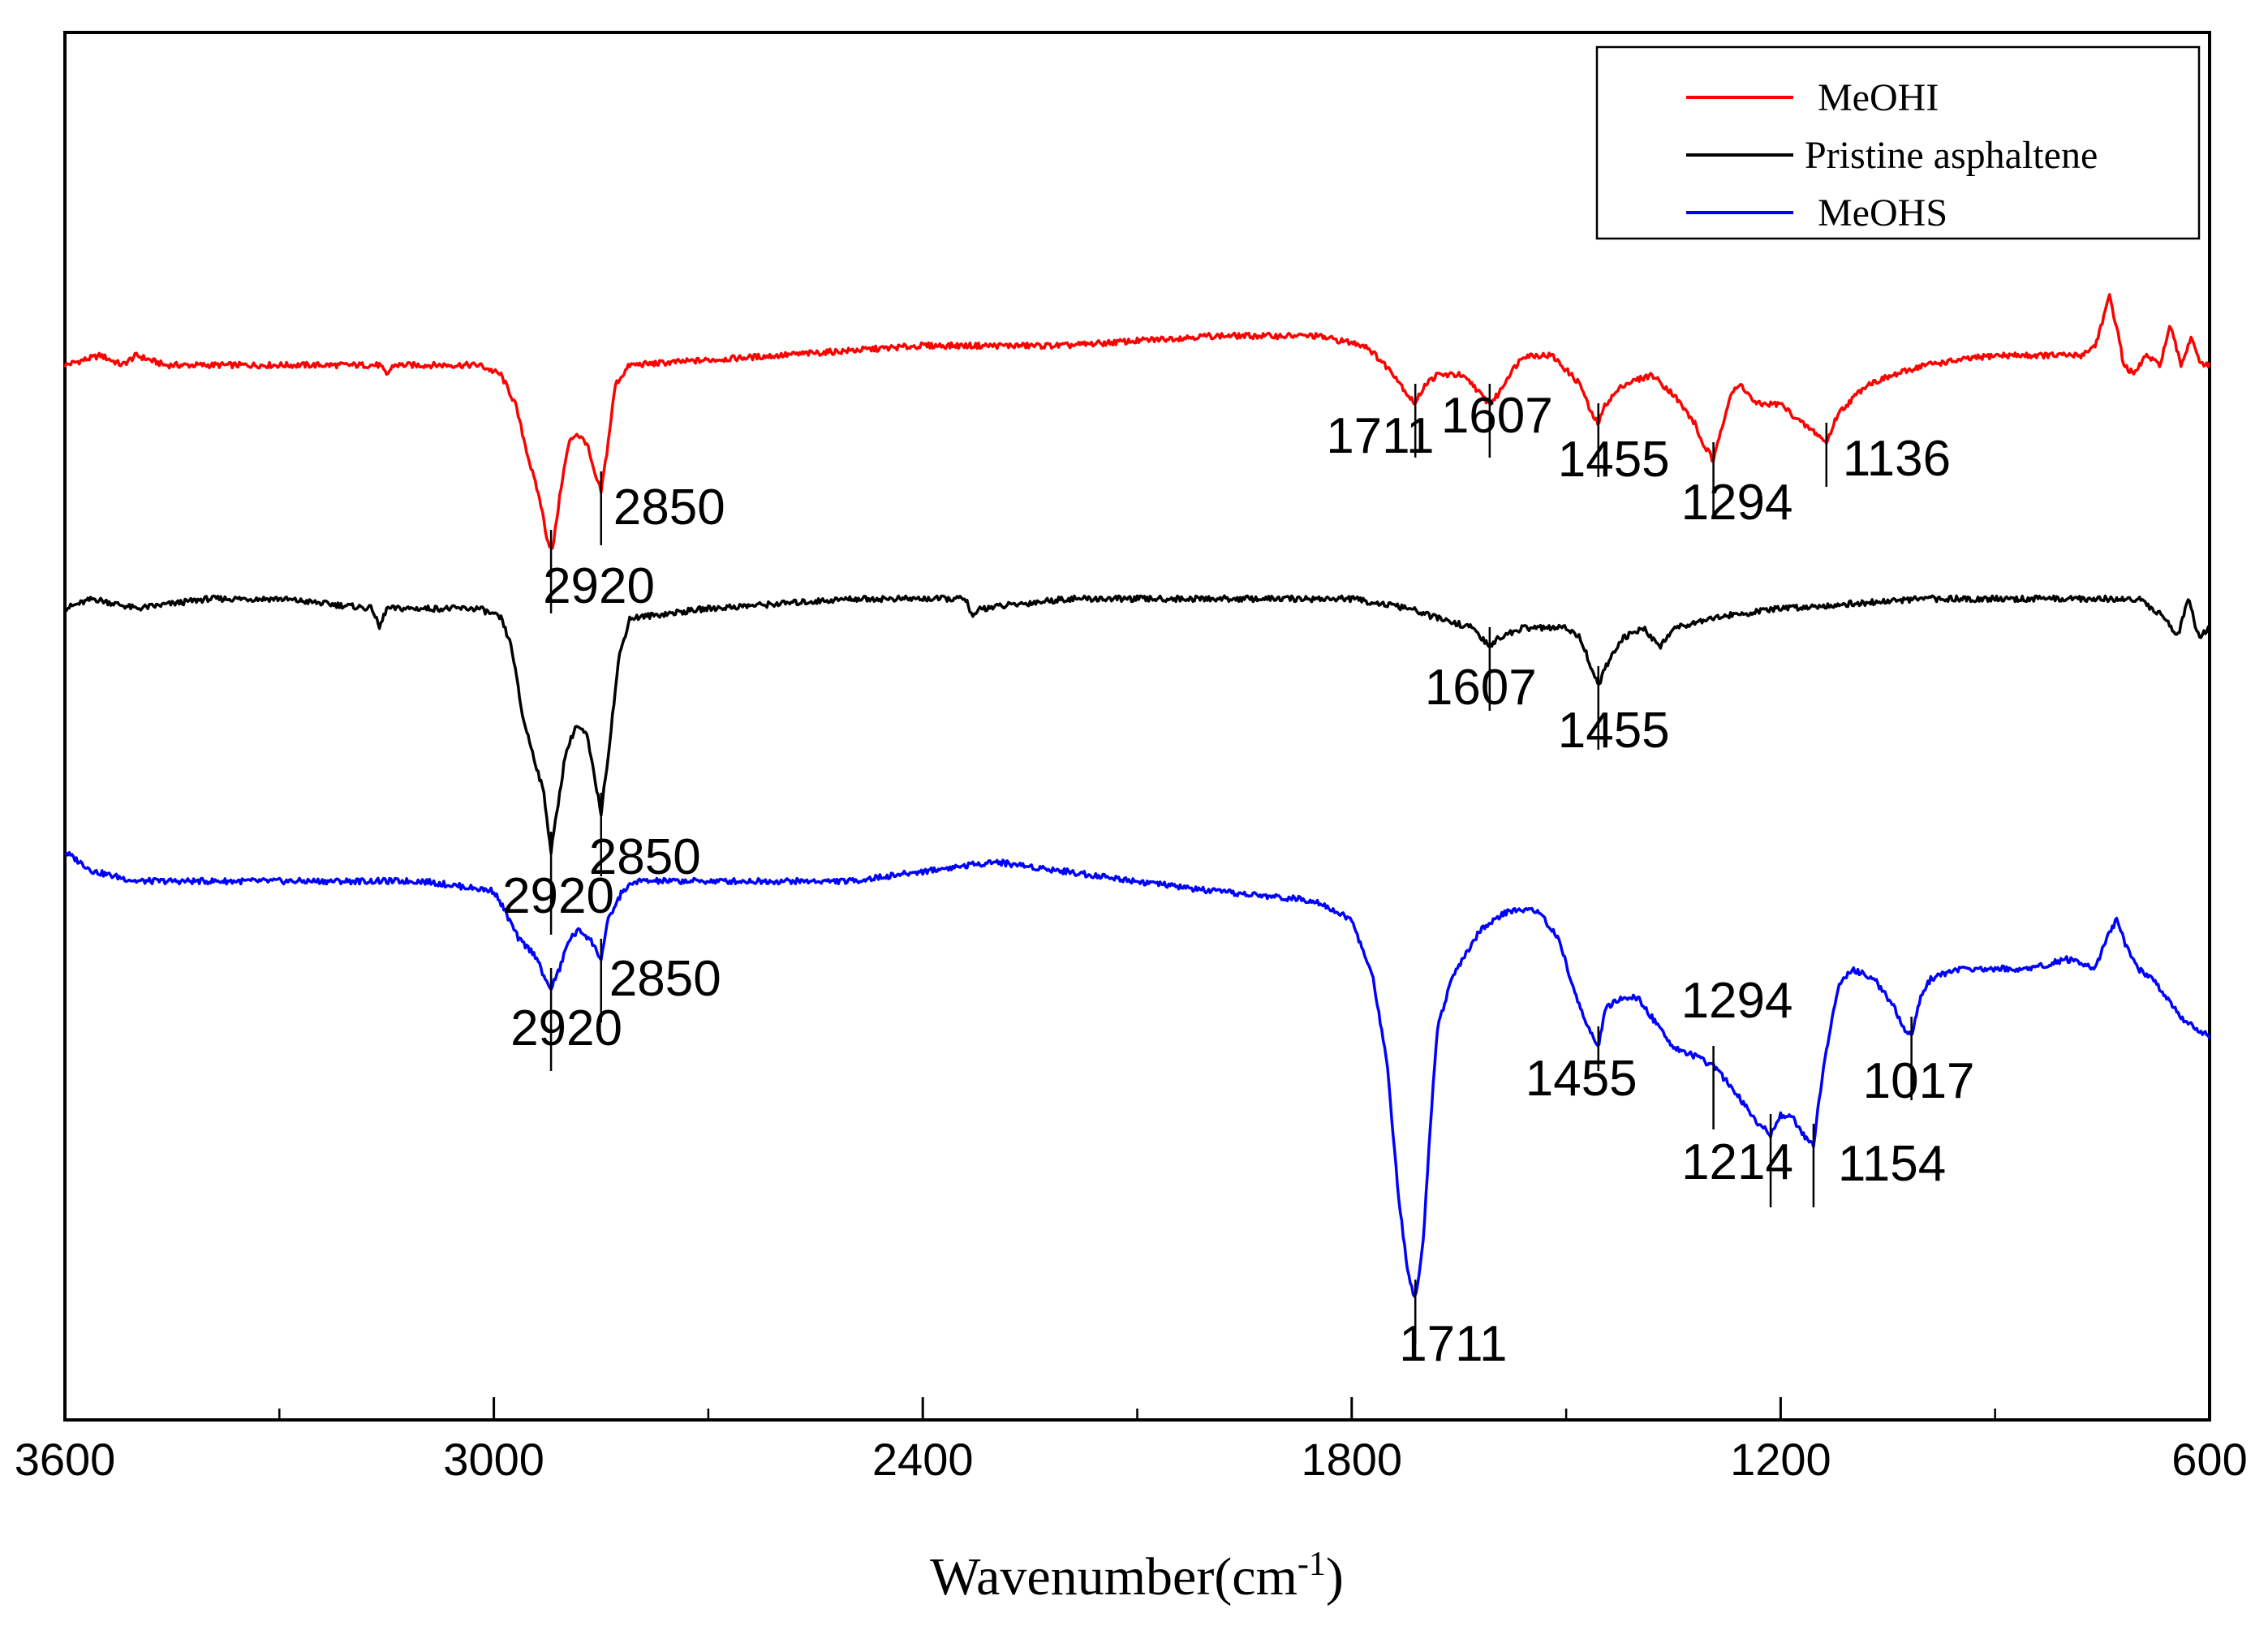  Describe the element at coordinates (1312, 1564) in the screenshot. I see `x-axis-title-superscript: -1` at that location.